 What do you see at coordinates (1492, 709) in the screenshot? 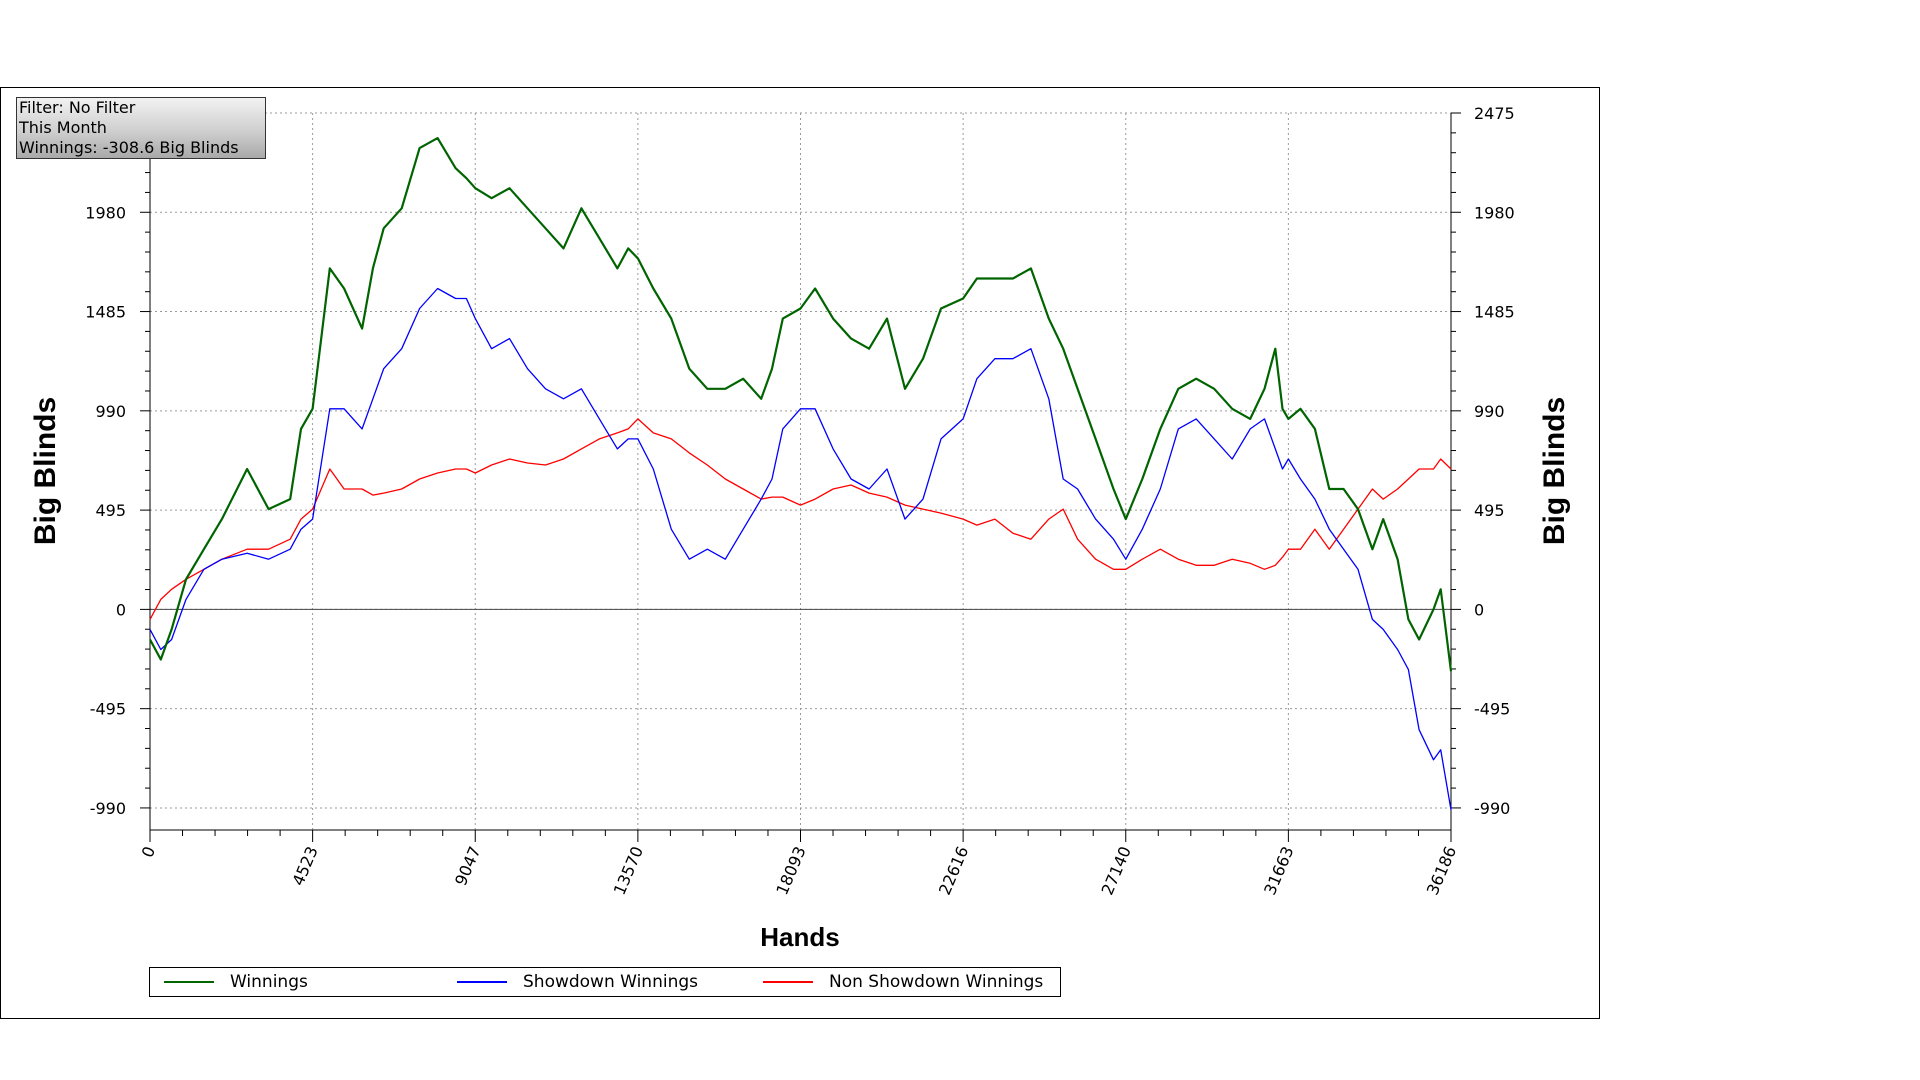
I see `y-tick-label-right: -495` at bounding box center [1492, 709].